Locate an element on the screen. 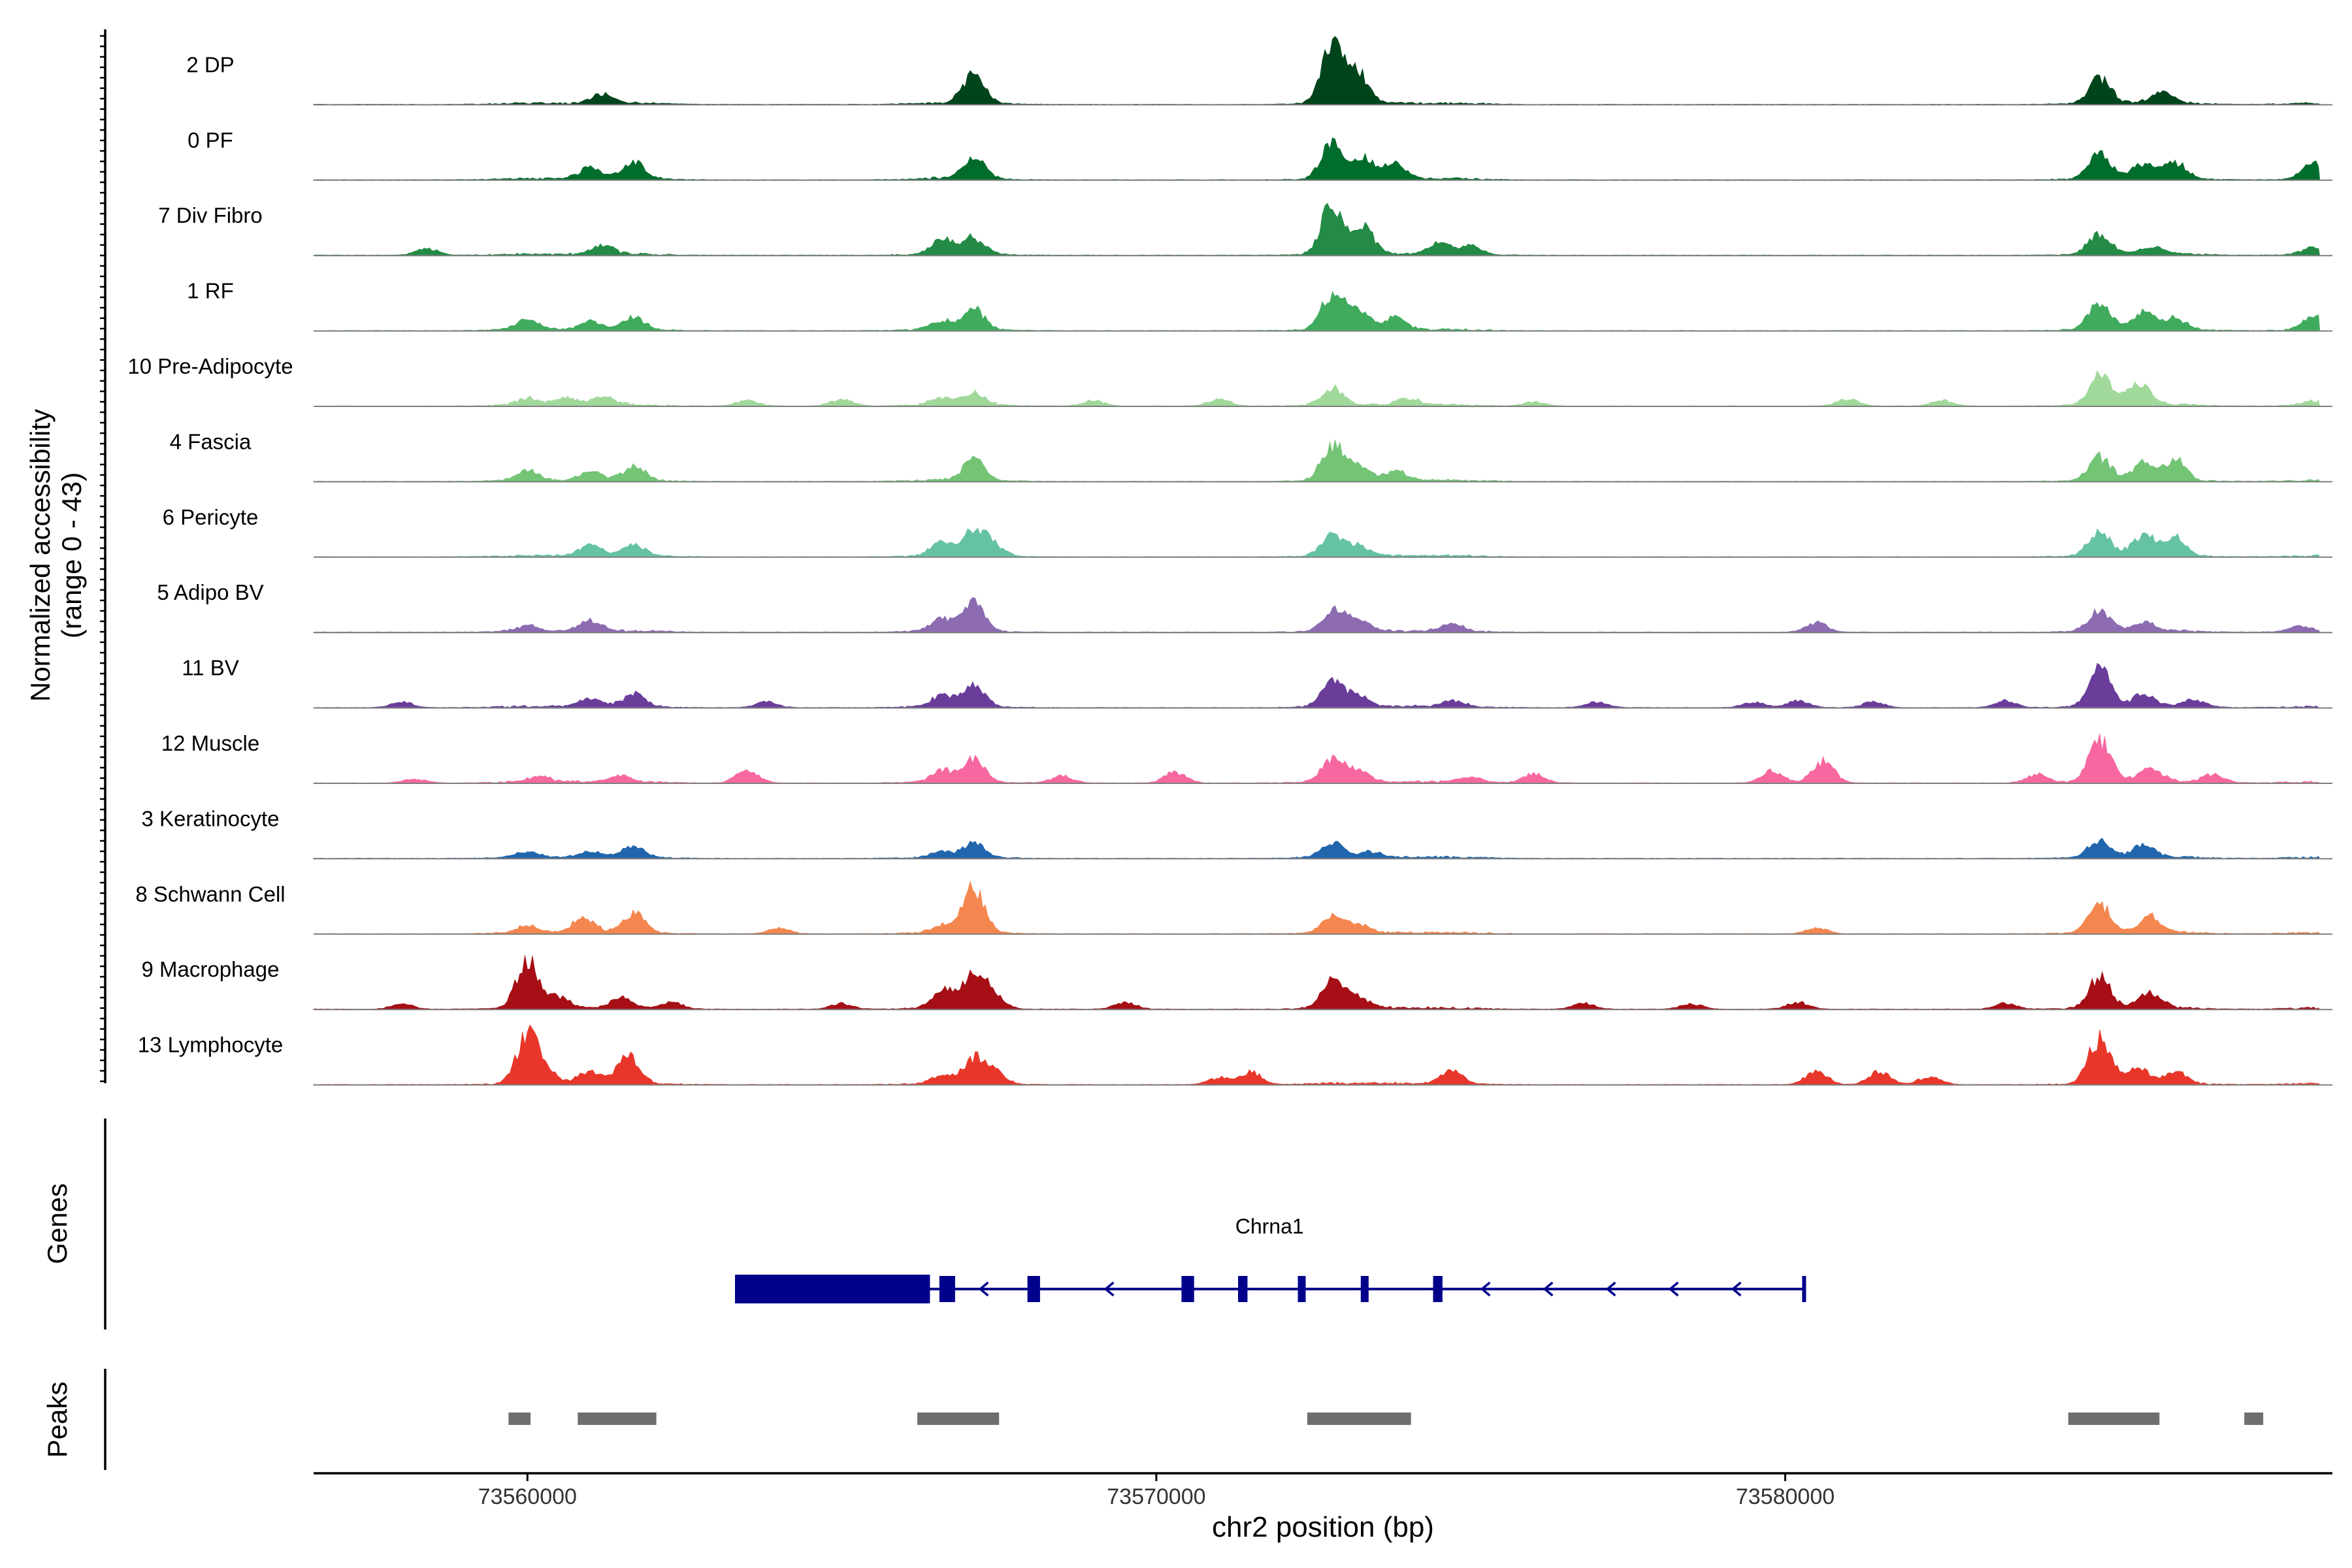 This screenshot has width=2352, height=1568. peaks-panel: Peaks is located at coordinates (1153, 1419).